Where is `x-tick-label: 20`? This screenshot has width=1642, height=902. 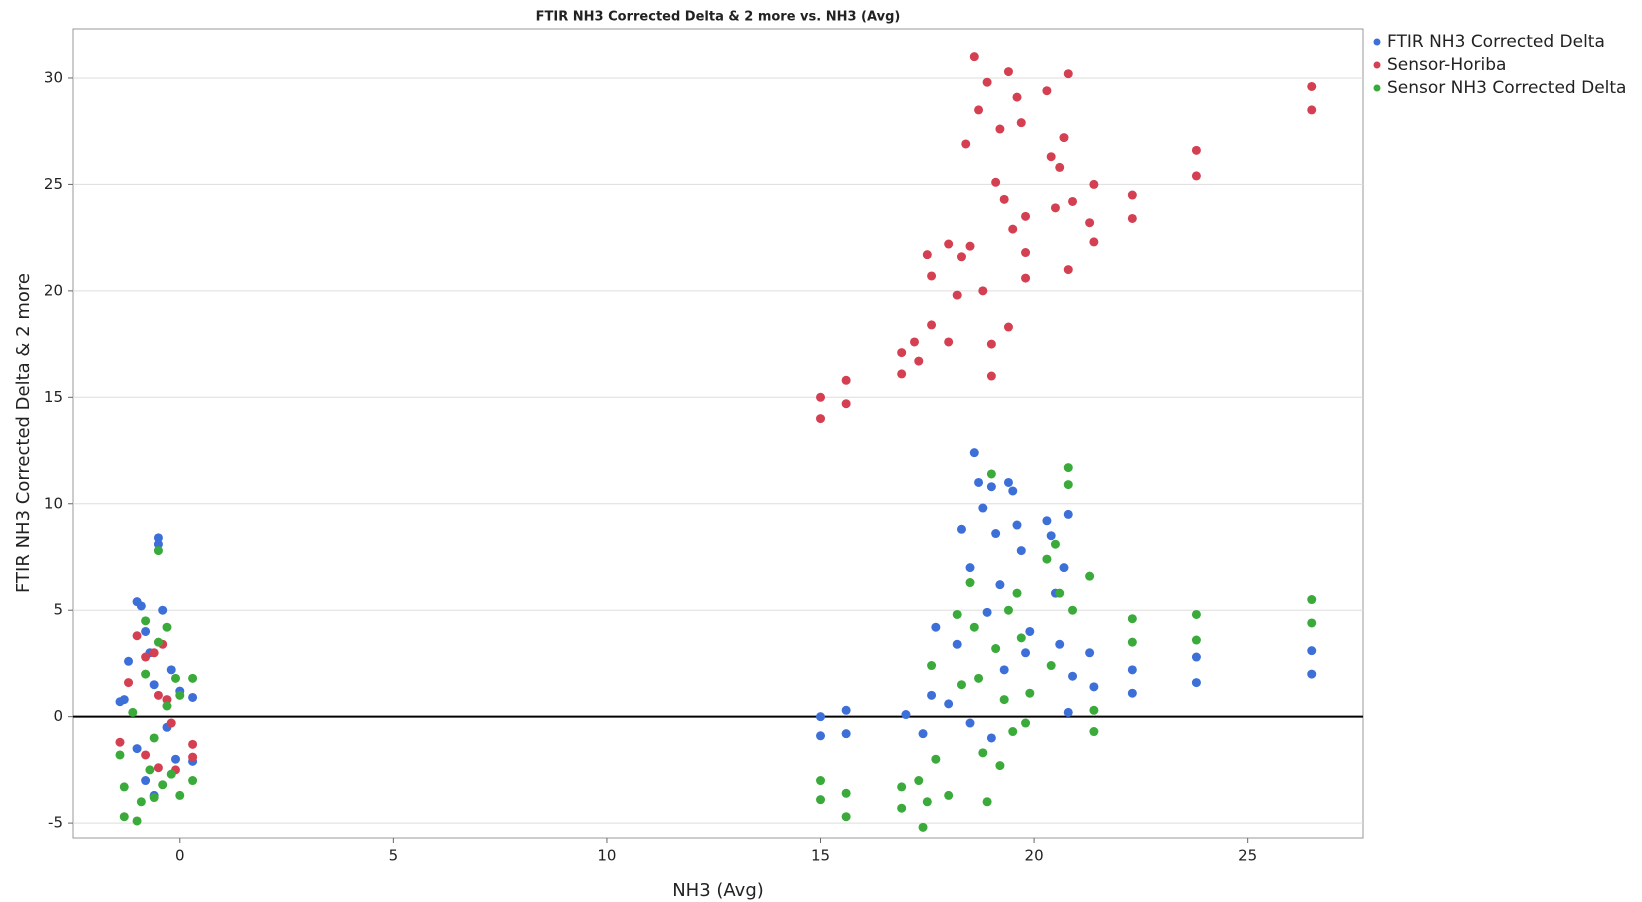 x-tick-label: 20 is located at coordinates (1034, 856).